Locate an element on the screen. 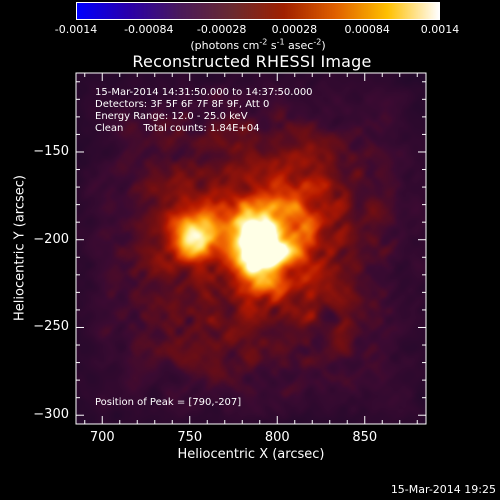 The width and height of the screenshot is (500, 500). x-axis-label: Heliocentric X (arcsec) is located at coordinates (251, 454).